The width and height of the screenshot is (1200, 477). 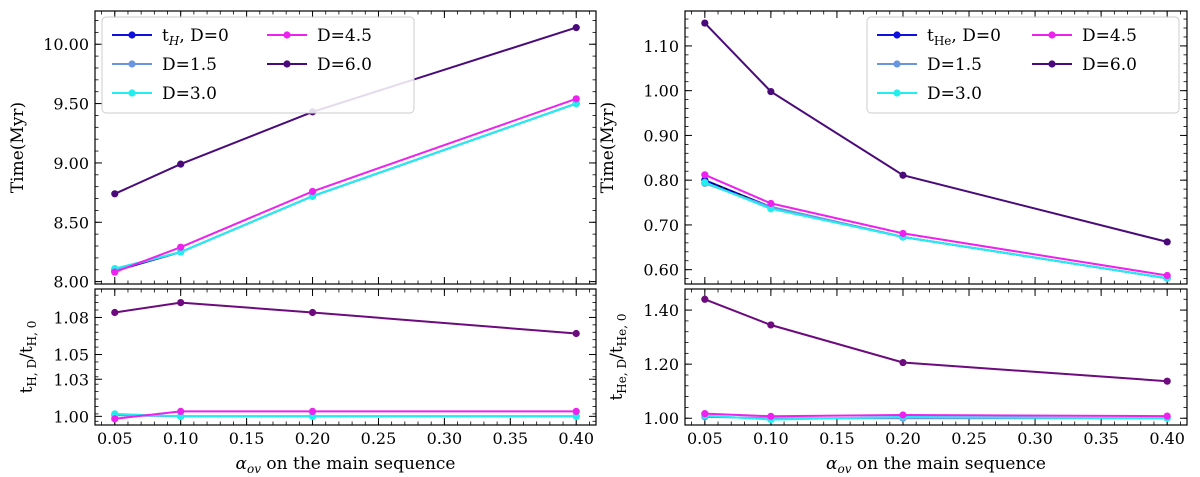 What do you see at coordinates (66, 44) in the screenshot?
I see `y-tick-label: 10.00` at bounding box center [66, 44].